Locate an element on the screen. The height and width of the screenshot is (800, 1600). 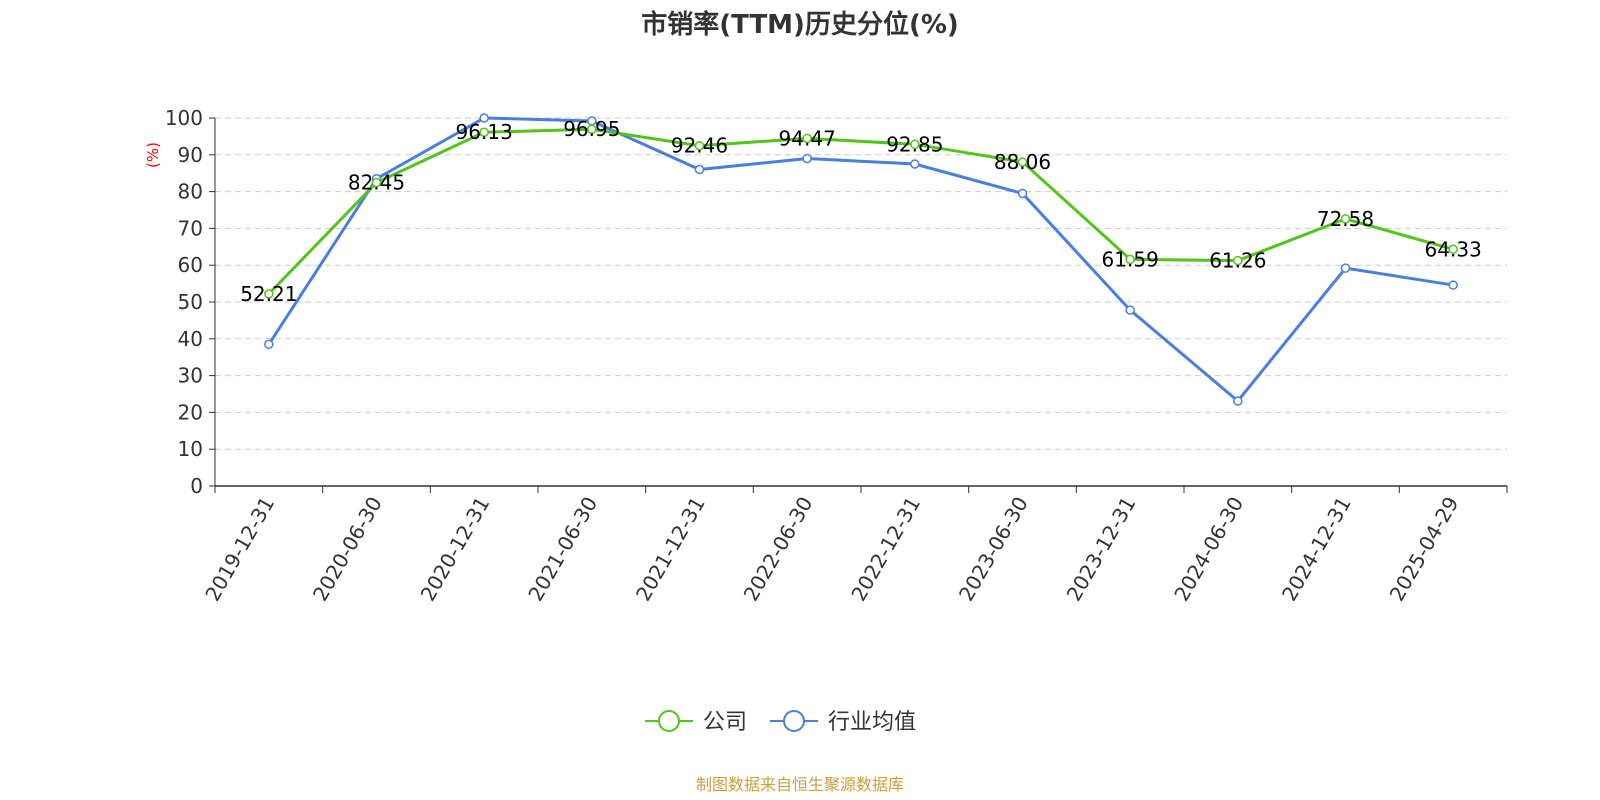
data-label: 96.95 is located at coordinates (591, 129).